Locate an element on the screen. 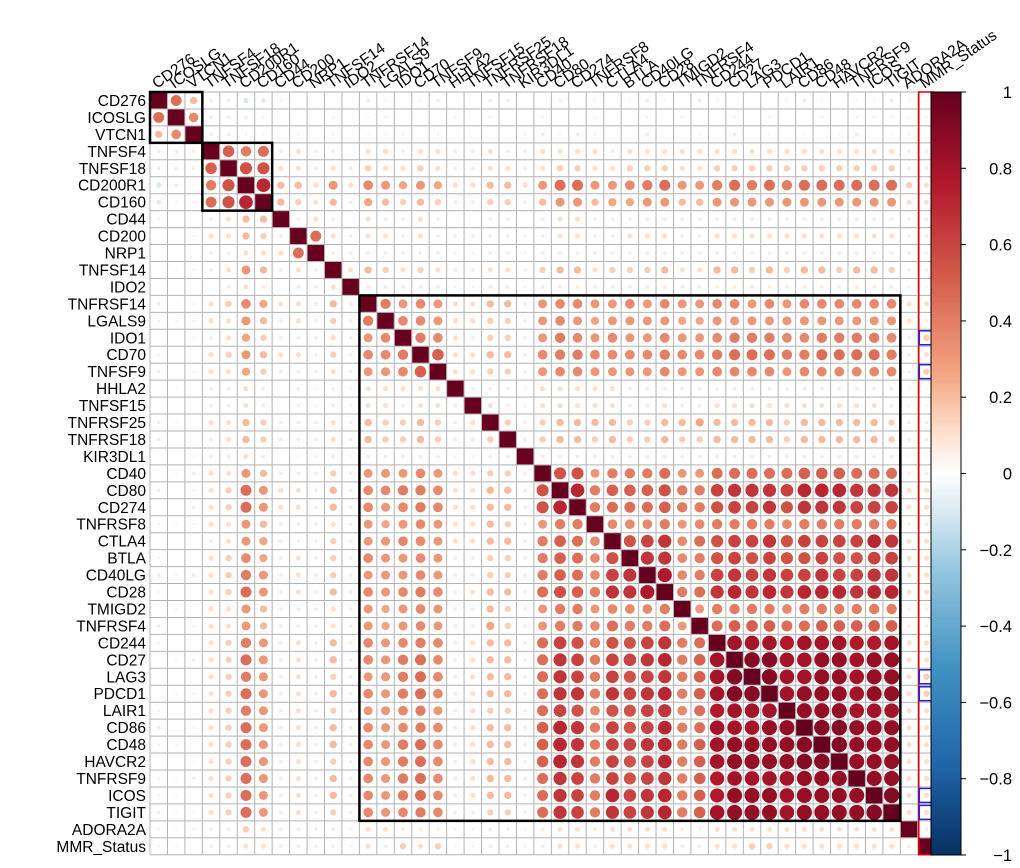 The height and width of the screenshot is (868, 1020). row-label: CD80 is located at coordinates (126, 491).